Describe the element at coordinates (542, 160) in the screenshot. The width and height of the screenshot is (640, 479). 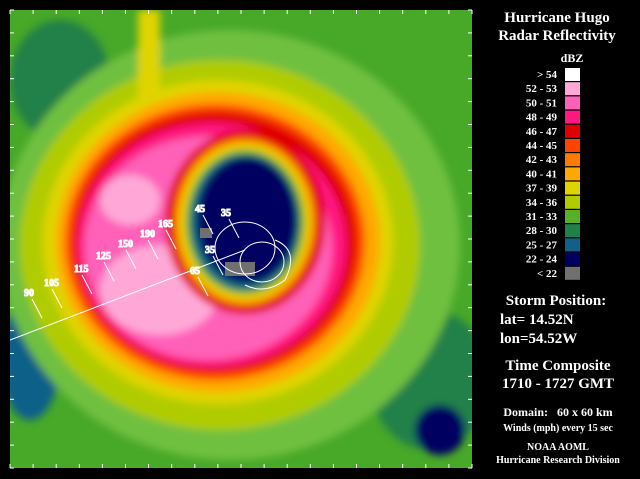
I see `legend-label: 42 - 43` at that location.